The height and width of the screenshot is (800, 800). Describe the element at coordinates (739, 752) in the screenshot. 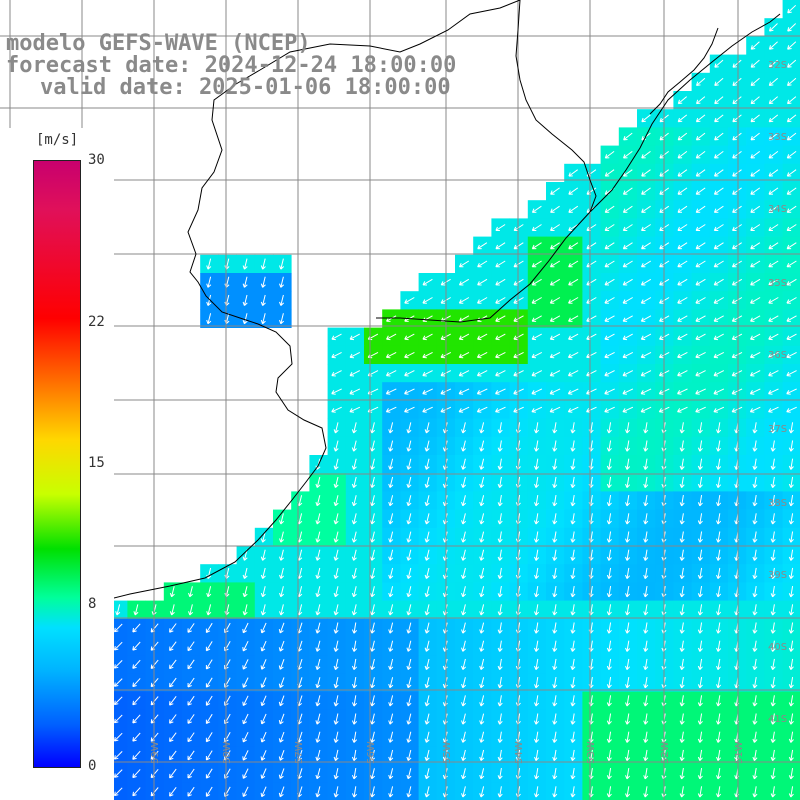

I see `lon-label: 51W` at that location.